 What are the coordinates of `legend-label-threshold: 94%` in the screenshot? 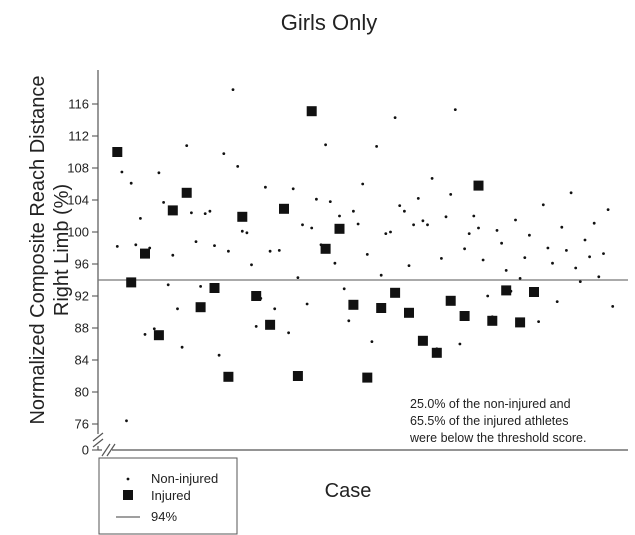 It's located at (164, 516).